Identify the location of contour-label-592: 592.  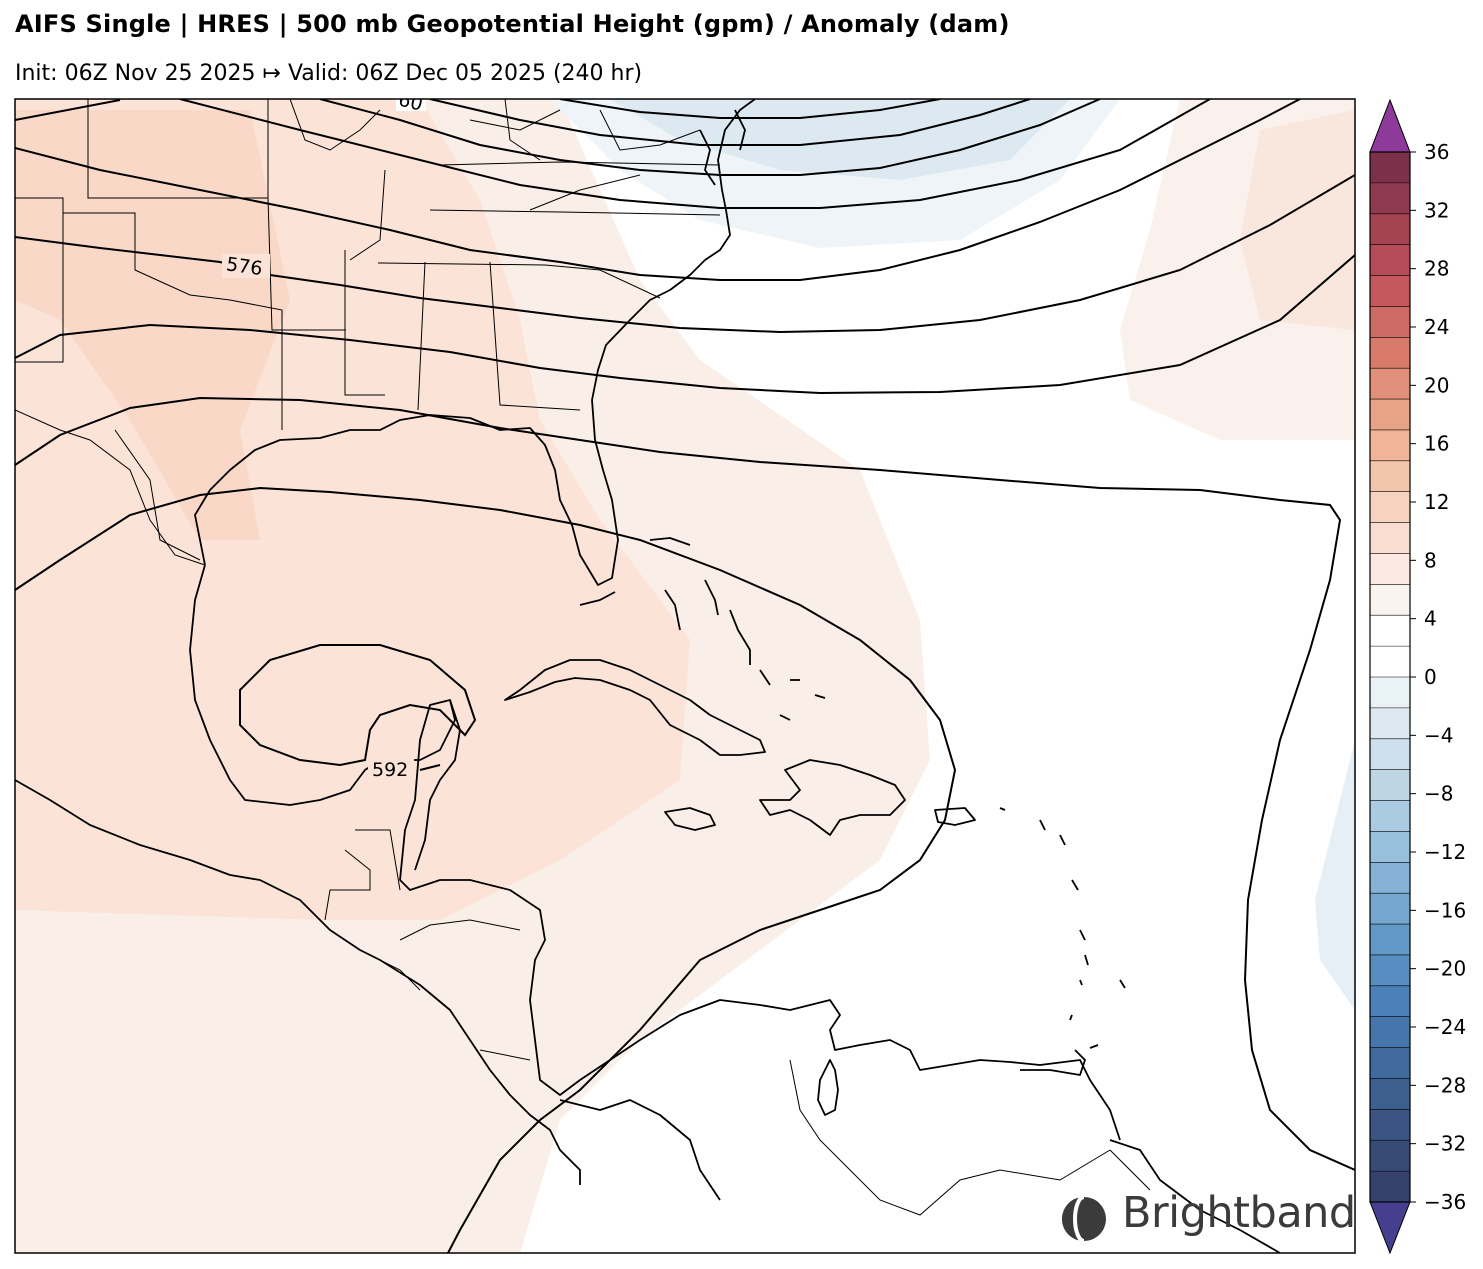
(390, 770).